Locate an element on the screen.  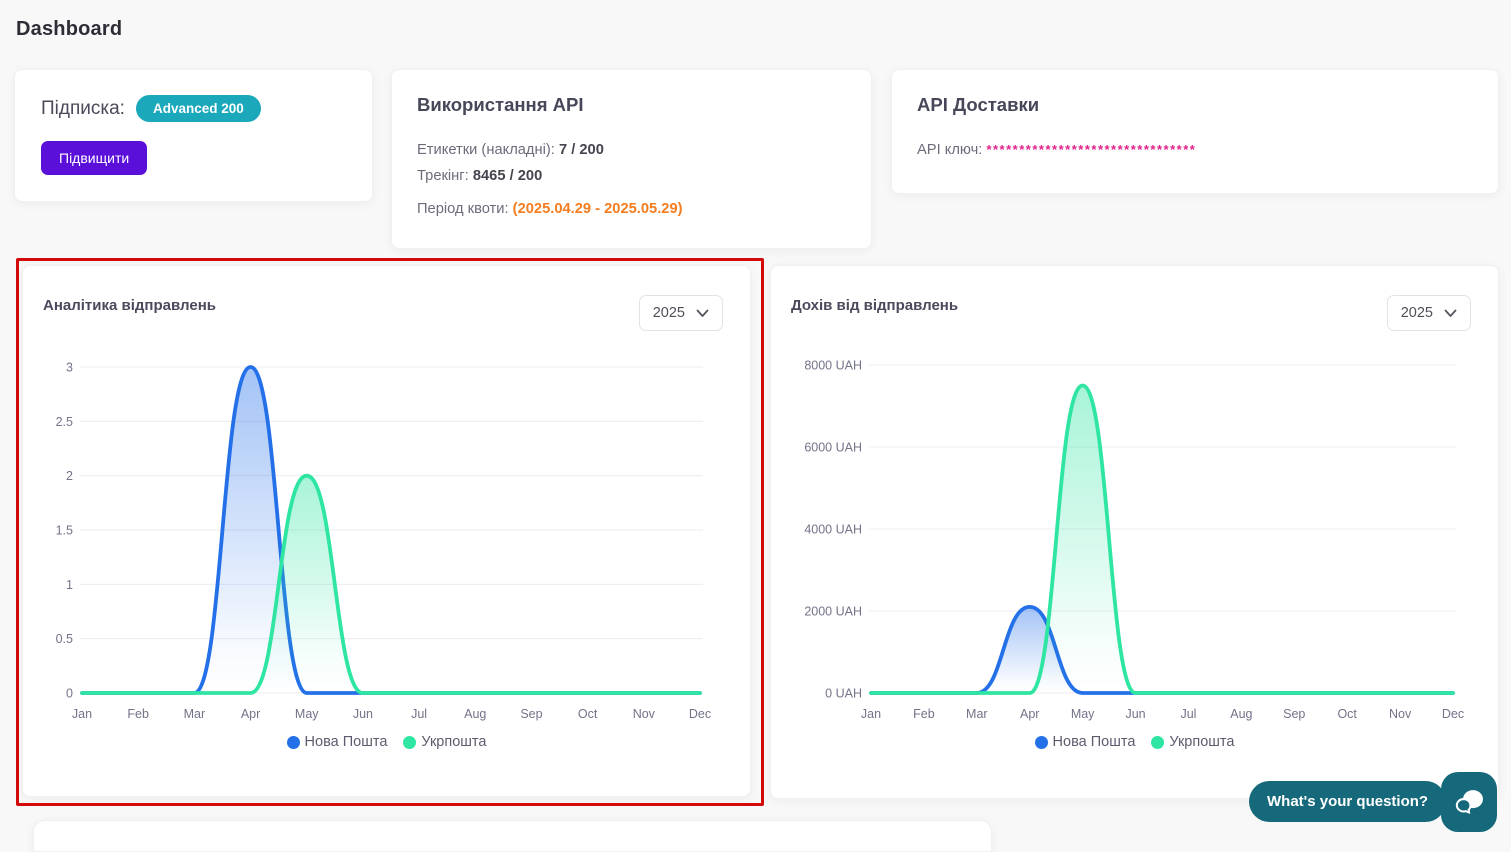
api-usage-title: Використання API is located at coordinates (500, 104).